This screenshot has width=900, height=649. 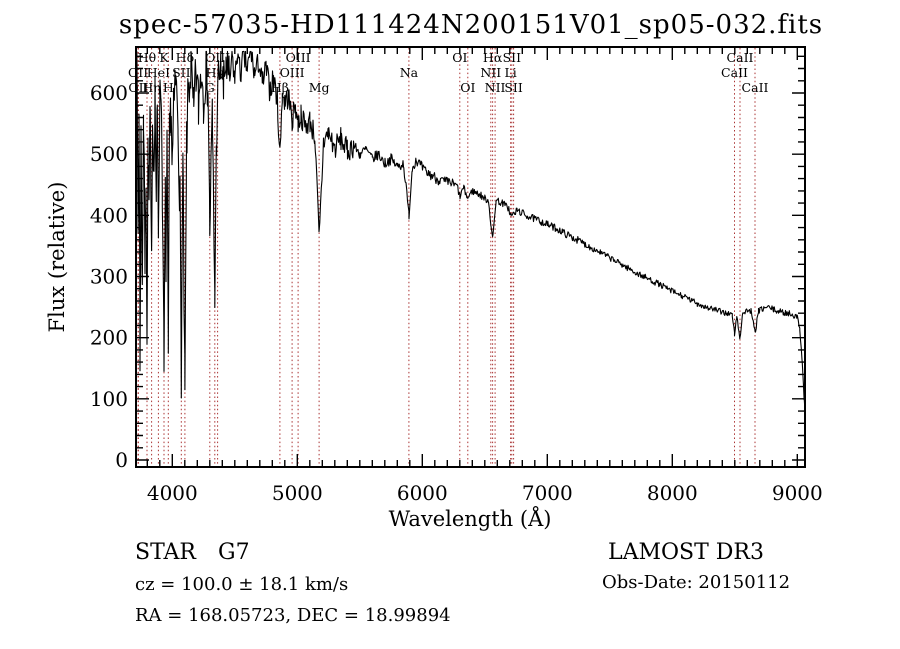 What do you see at coordinates (672, 493) in the screenshot?
I see `x-tick-label: 8000` at bounding box center [672, 493].